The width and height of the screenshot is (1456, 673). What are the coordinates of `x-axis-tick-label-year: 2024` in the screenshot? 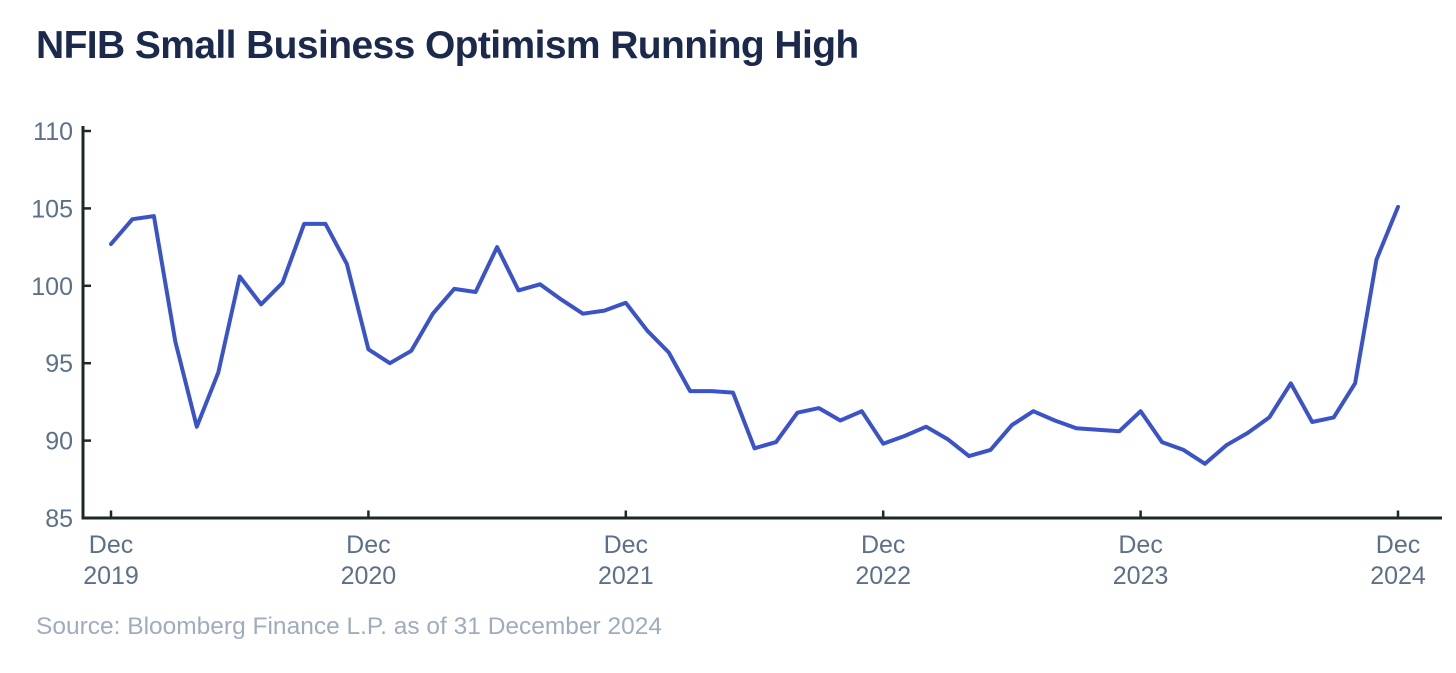 It's located at (1398, 576).